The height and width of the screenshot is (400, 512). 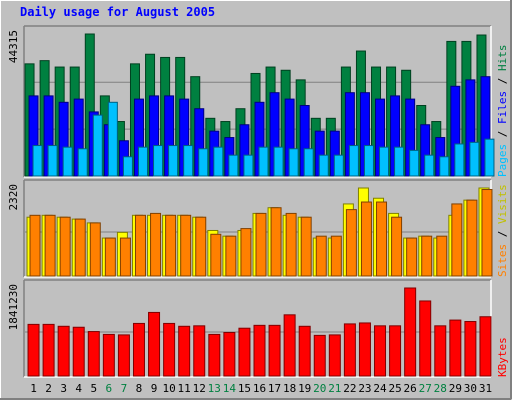 I want to click on x-tick-label-day-8: 8, so click(x=139, y=388).